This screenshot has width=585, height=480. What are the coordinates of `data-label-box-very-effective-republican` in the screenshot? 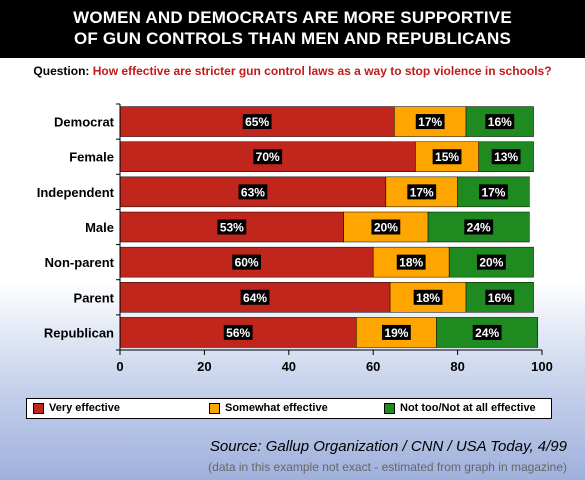 It's located at (238, 332).